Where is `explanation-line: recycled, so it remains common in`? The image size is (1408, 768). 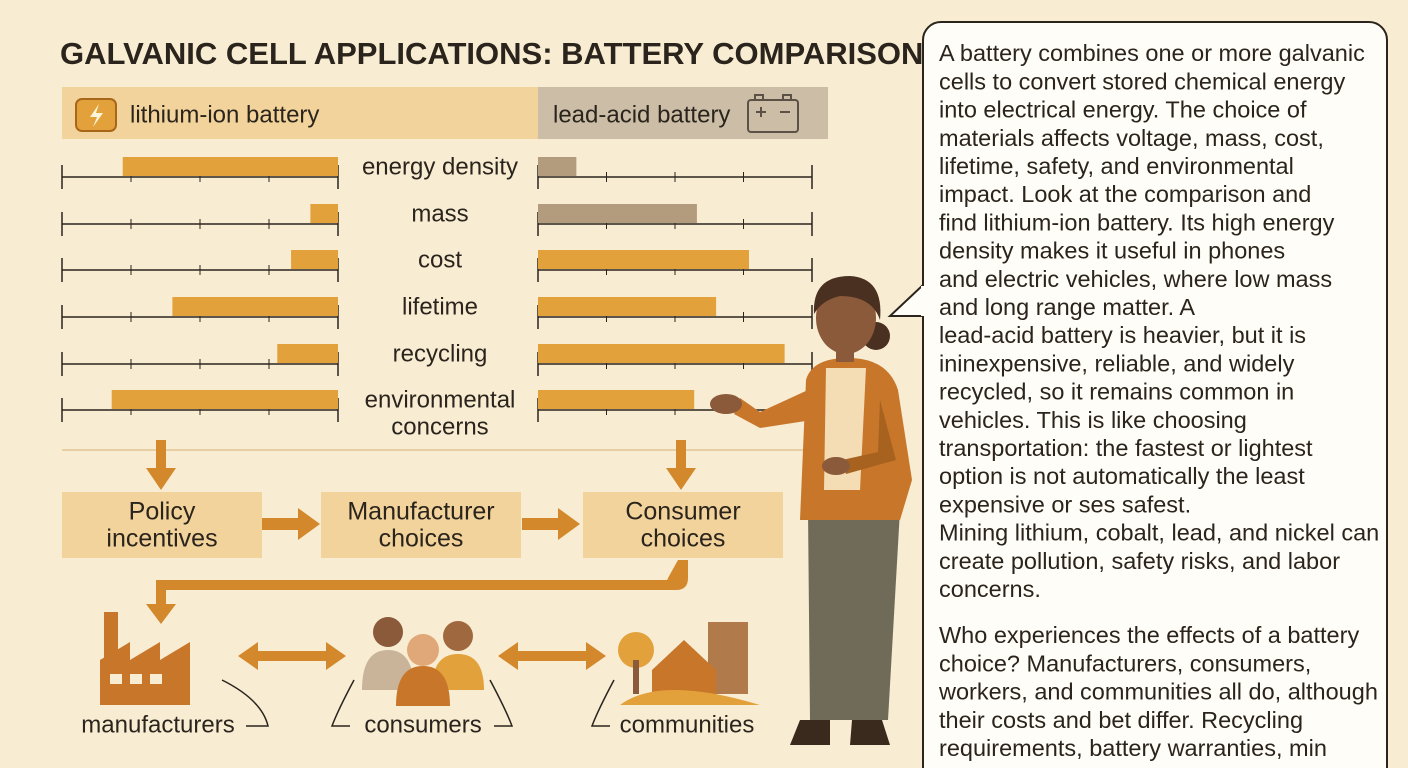 explanation-line: recycled, so it remains common in is located at coordinates (1116, 392).